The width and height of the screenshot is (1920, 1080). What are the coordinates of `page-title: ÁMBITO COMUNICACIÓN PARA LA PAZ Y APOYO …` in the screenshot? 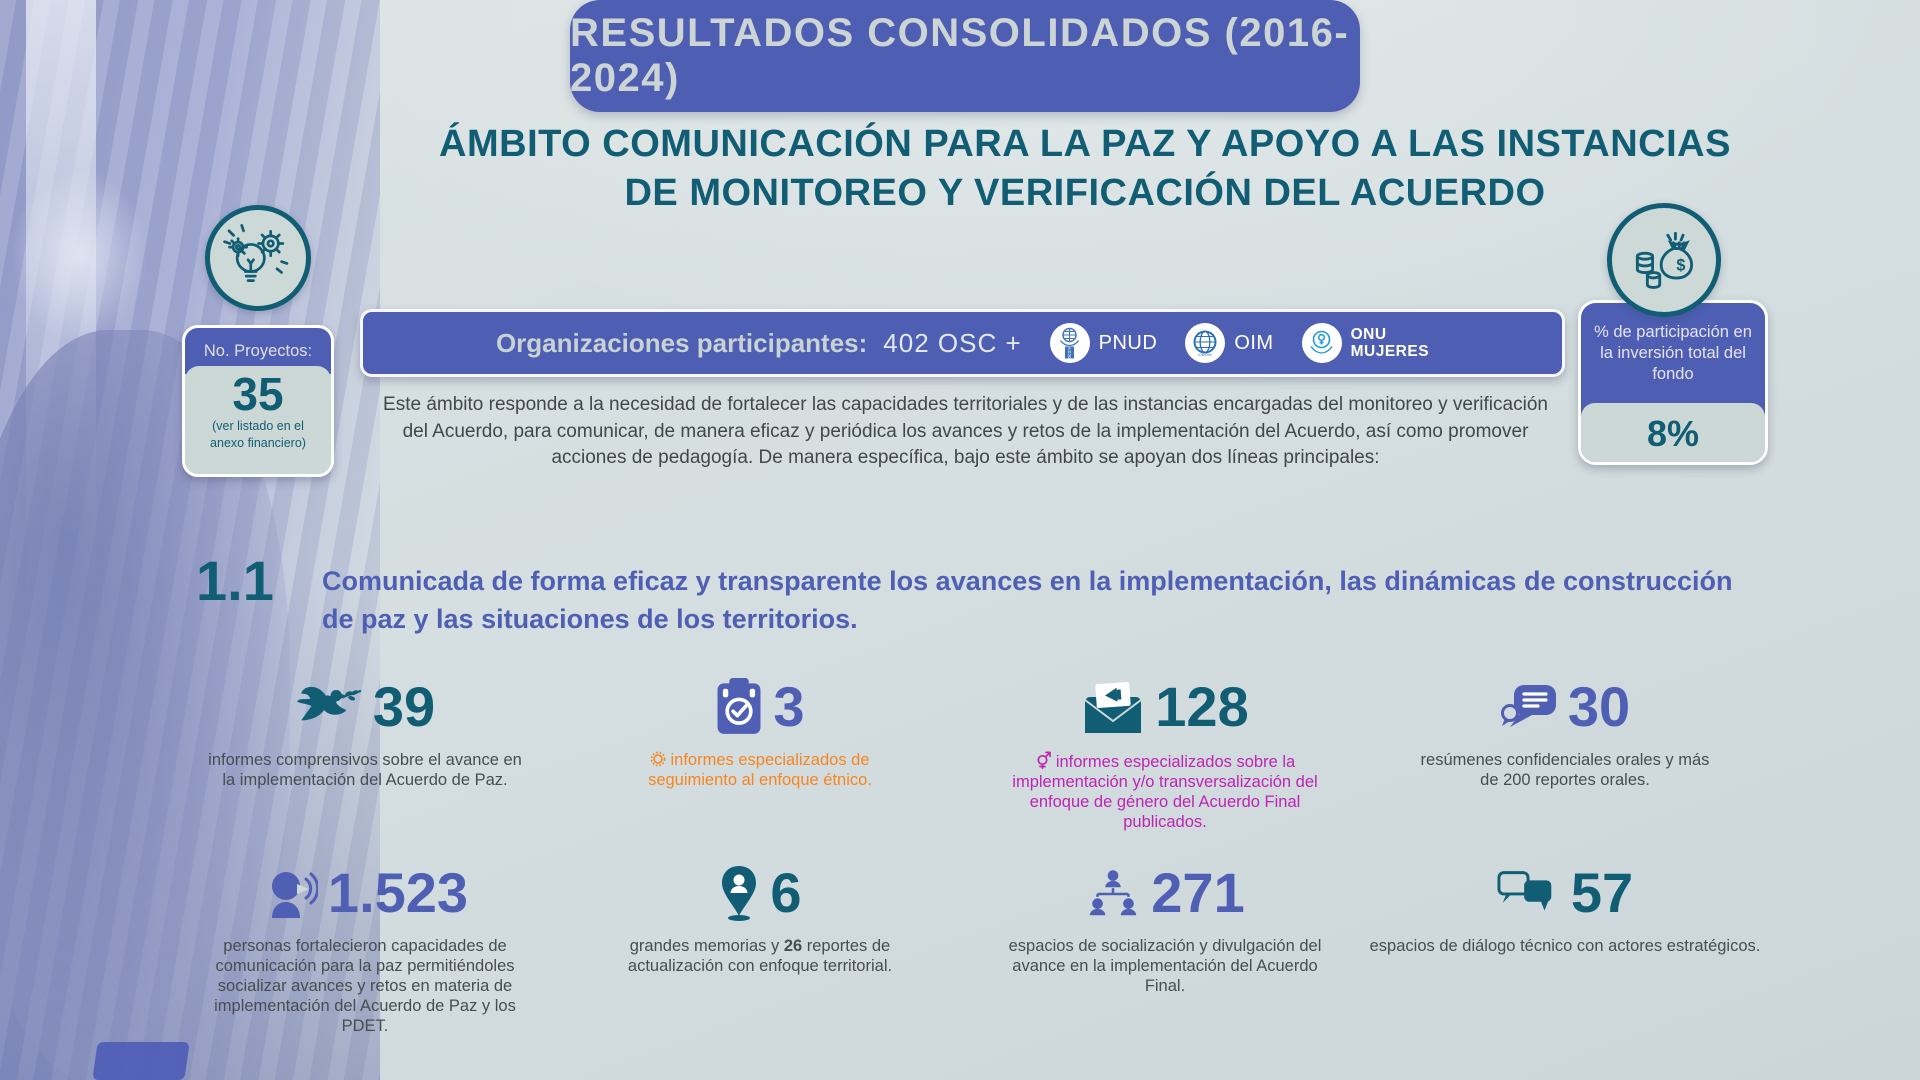 It's located at (1085, 169).